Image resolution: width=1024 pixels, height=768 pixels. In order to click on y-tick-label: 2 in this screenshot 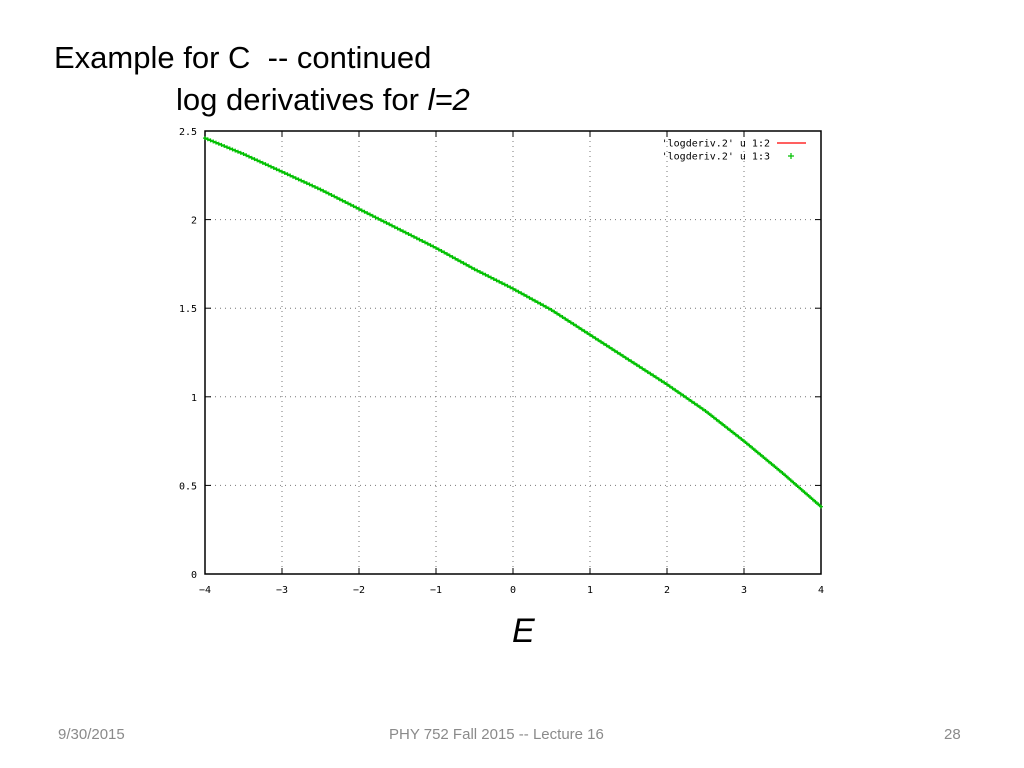, I will do `click(194, 221)`.